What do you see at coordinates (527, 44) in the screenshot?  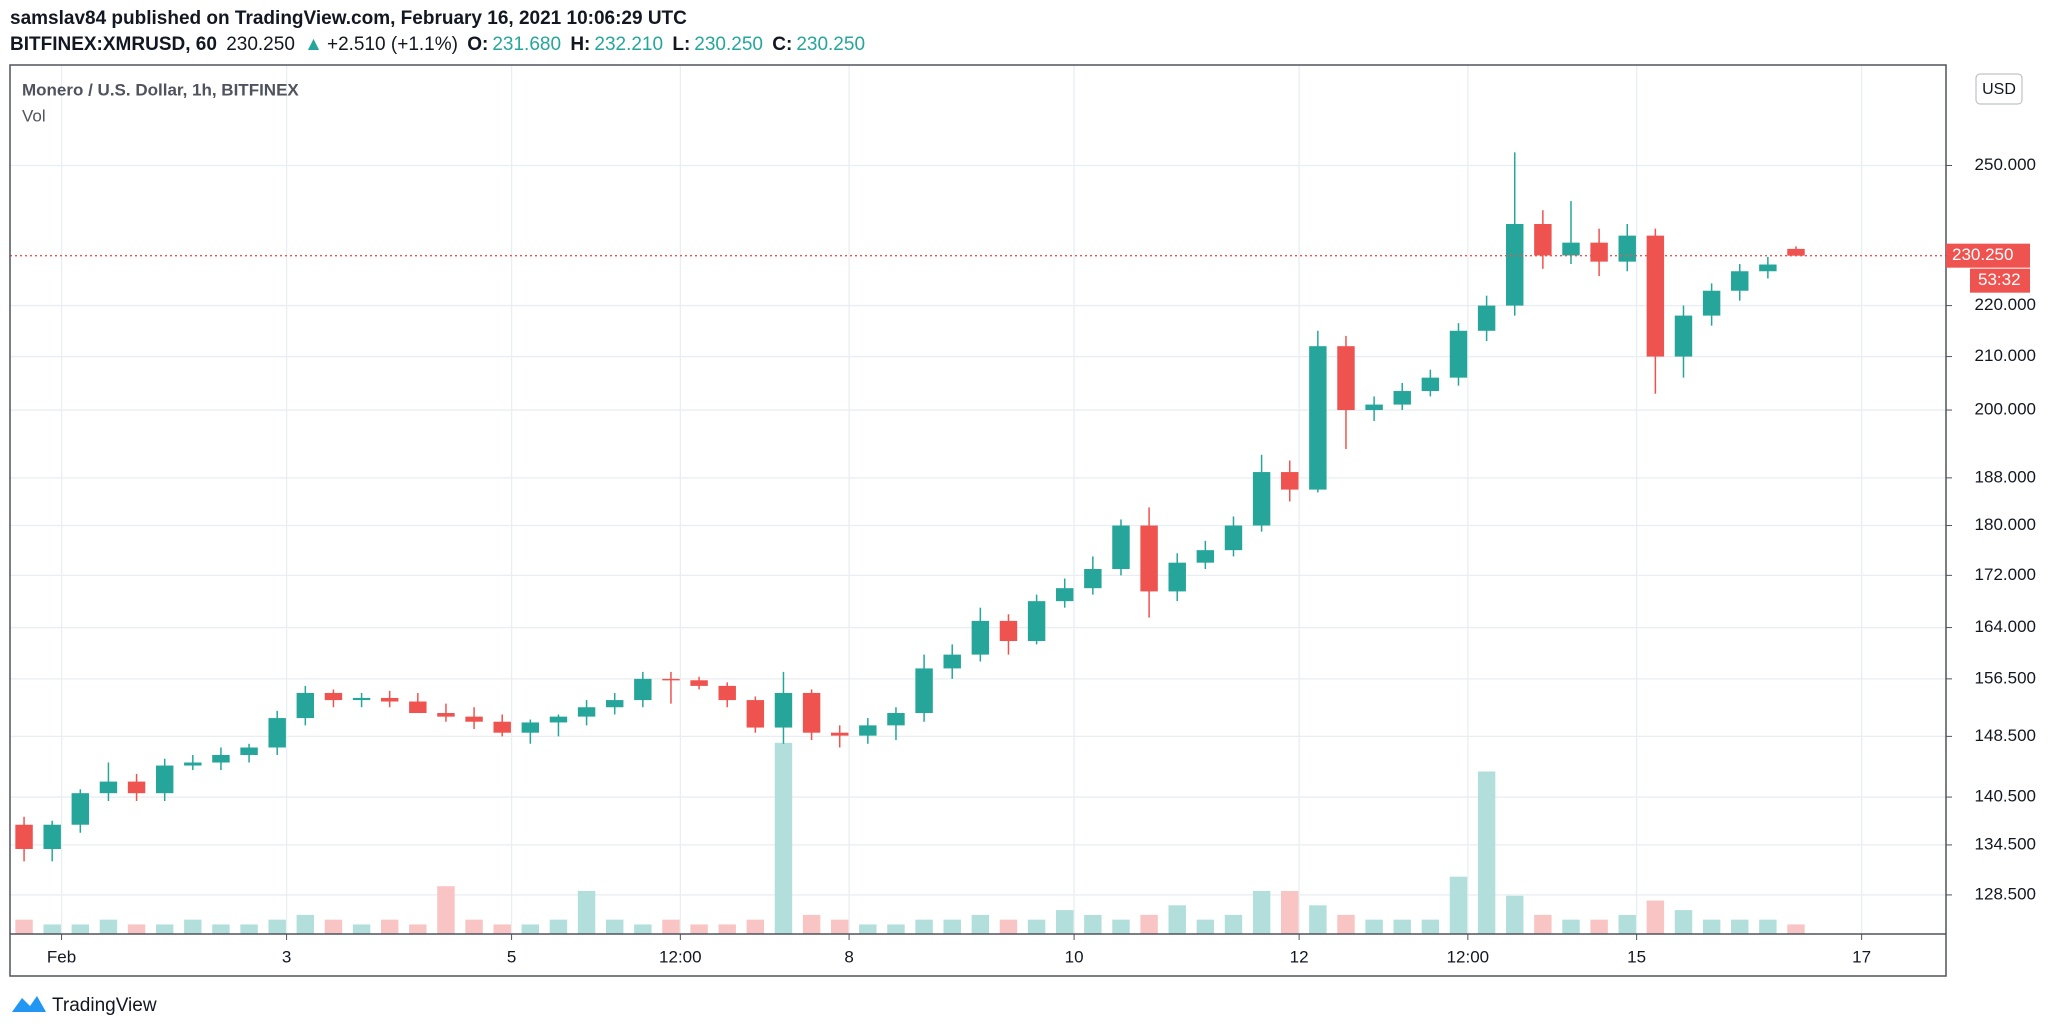 I see `ohlc-value: 231.680` at bounding box center [527, 44].